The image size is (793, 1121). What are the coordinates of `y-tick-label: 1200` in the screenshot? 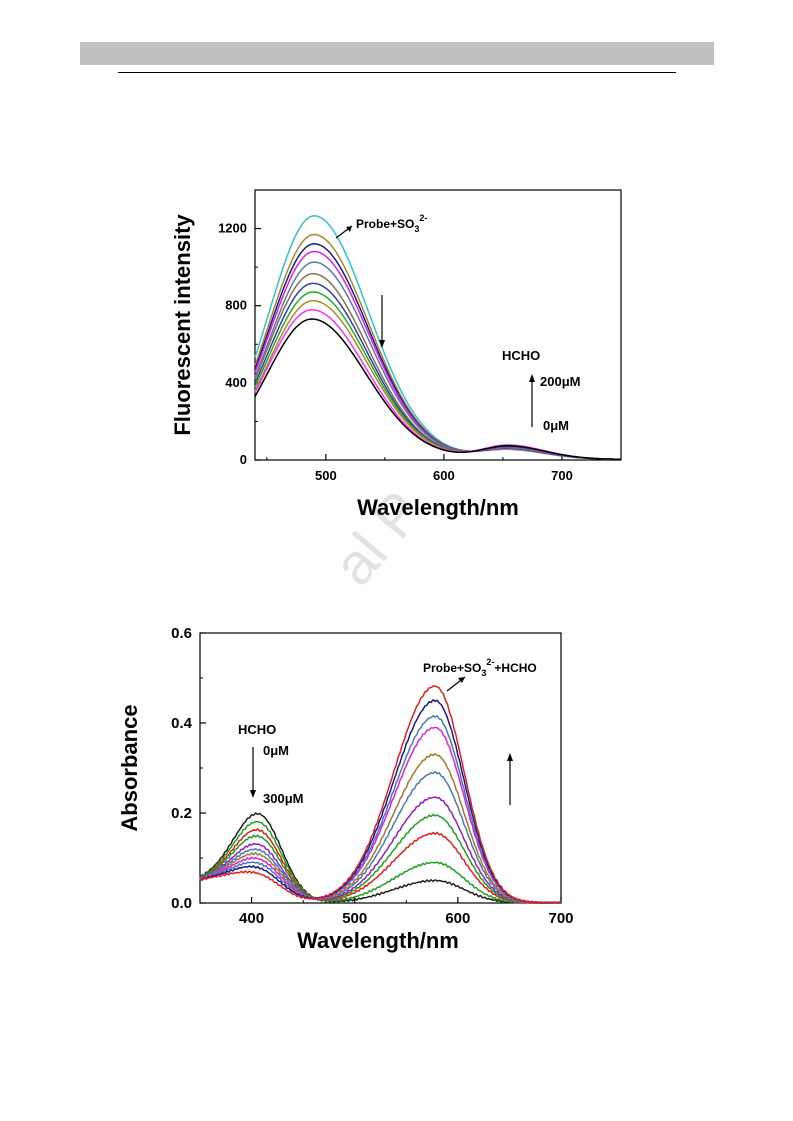 It's located at (232, 228).